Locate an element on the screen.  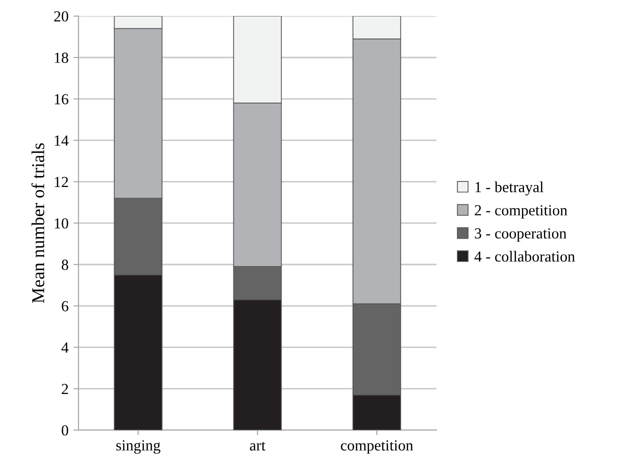
legend-label: 2 - competition is located at coordinates (521, 212).